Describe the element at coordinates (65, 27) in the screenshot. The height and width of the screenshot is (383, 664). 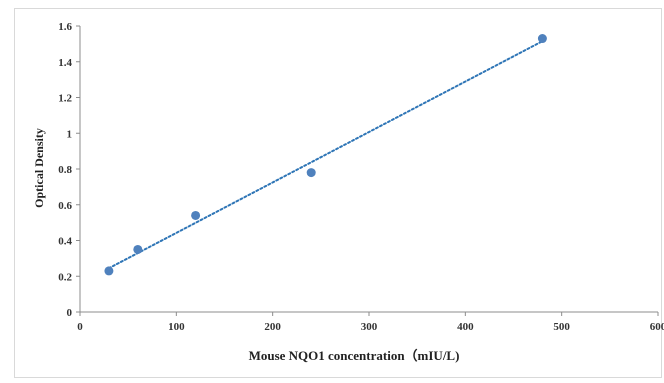
I see `y-tick-label: 1.6` at that location.